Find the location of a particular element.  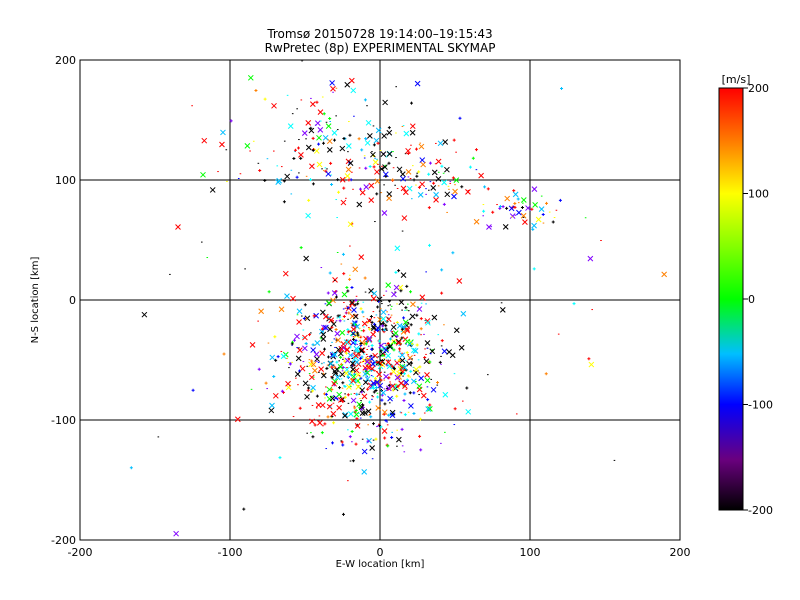

colorbar-tick-label: 200 is located at coordinates (758, 88).